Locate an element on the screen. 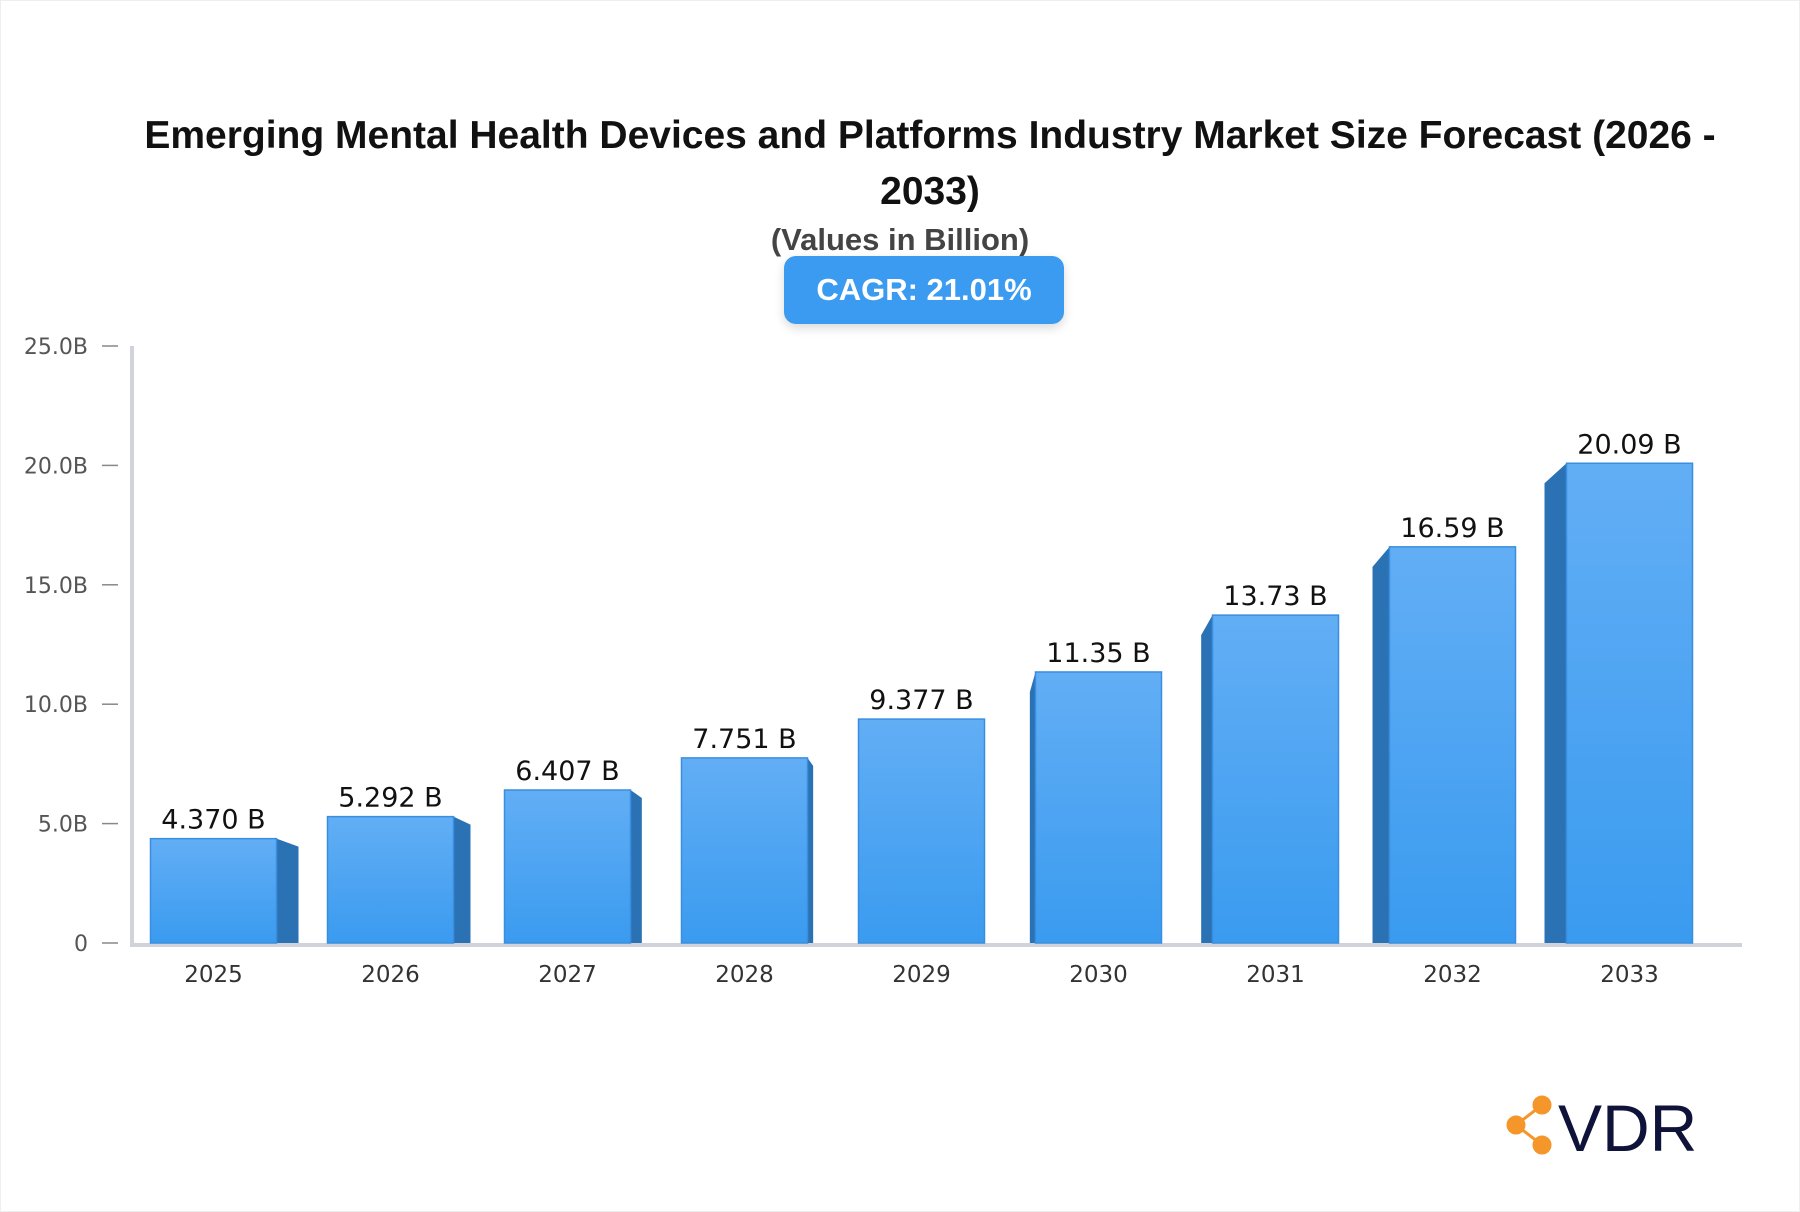 This screenshot has width=1800, height=1212. data-label: 5.292 B is located at coordinates (390, 798).